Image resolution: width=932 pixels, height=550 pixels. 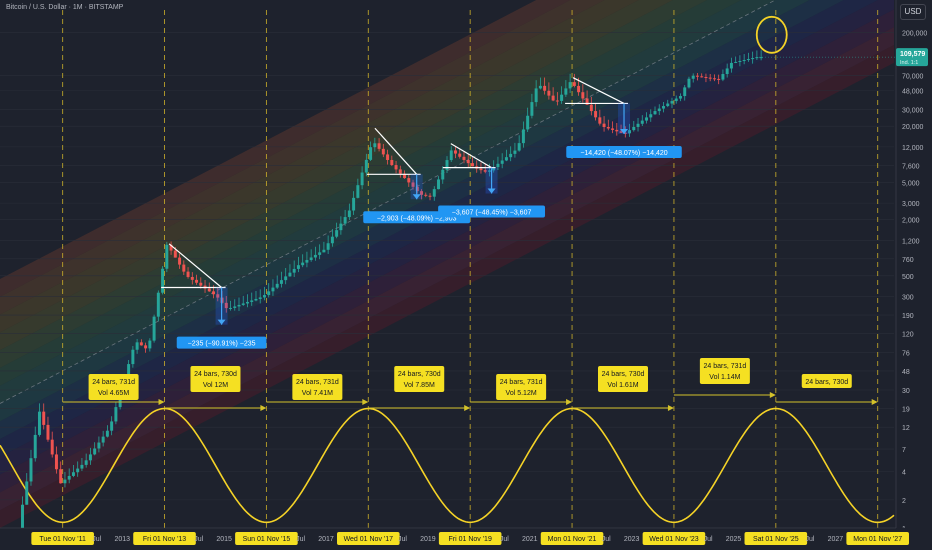 I want to click on time-tick-label: Tue 01 Nov '11, so click(x=62, y=539).